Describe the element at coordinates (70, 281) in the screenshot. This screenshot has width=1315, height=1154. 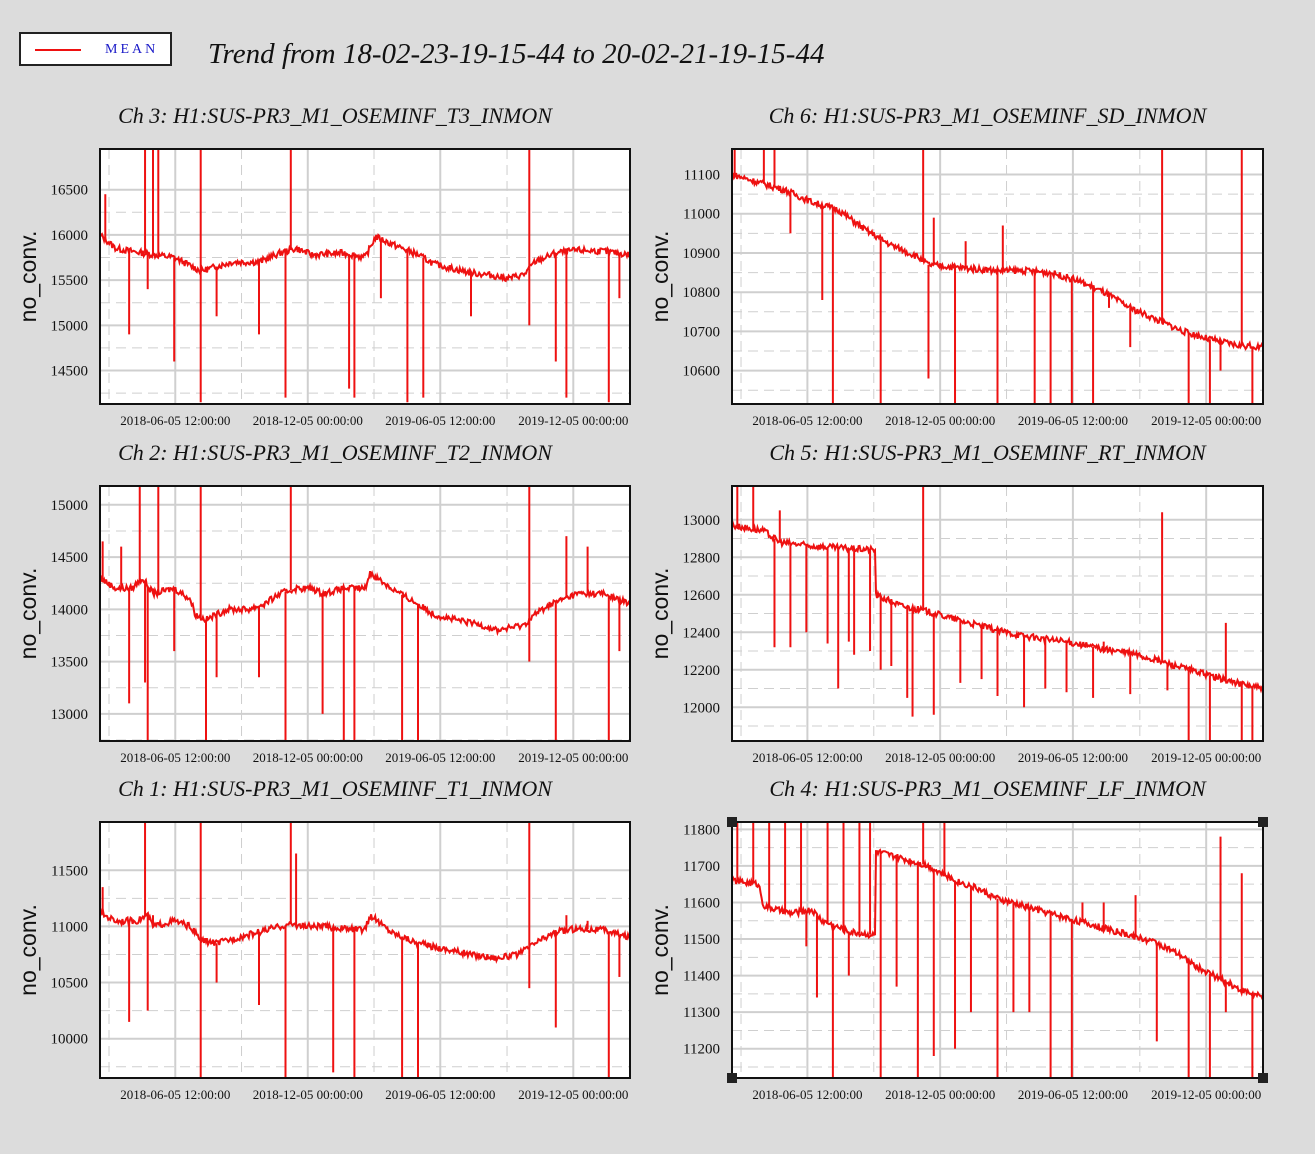
I see `y-tick-label: 15500` at that location.